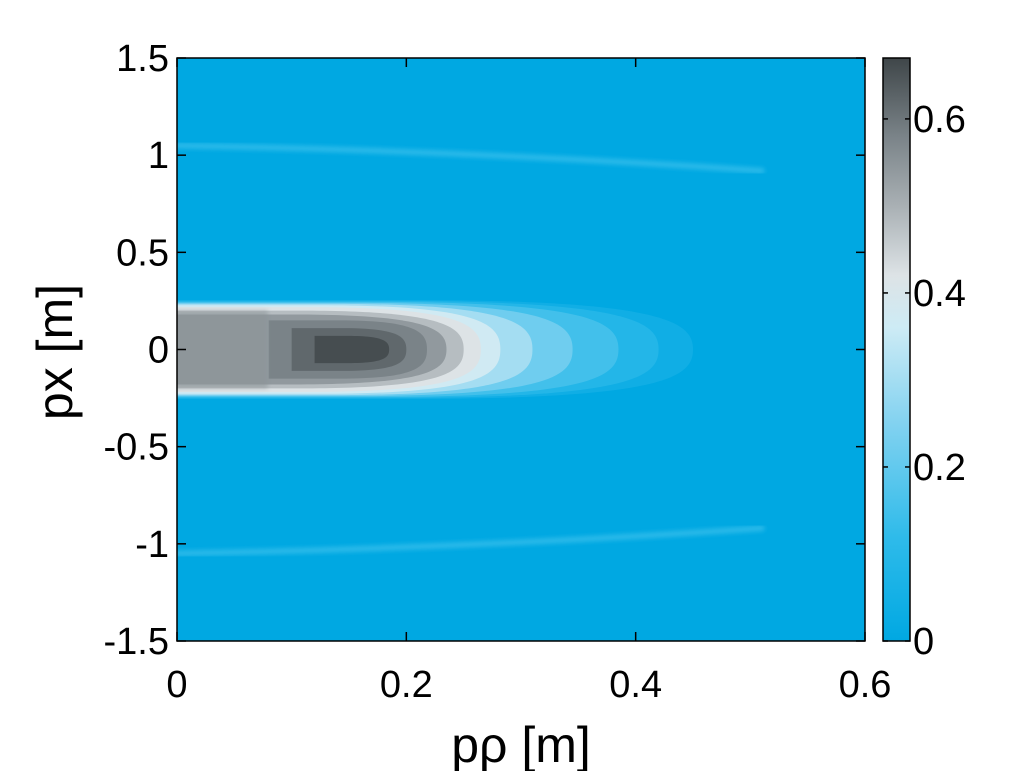 This screenshot has height=771, width=1026. Describe the element at coordinates (939, 120) in the screenshot. I see `colorbar-tick-label: 0.6` at that location.